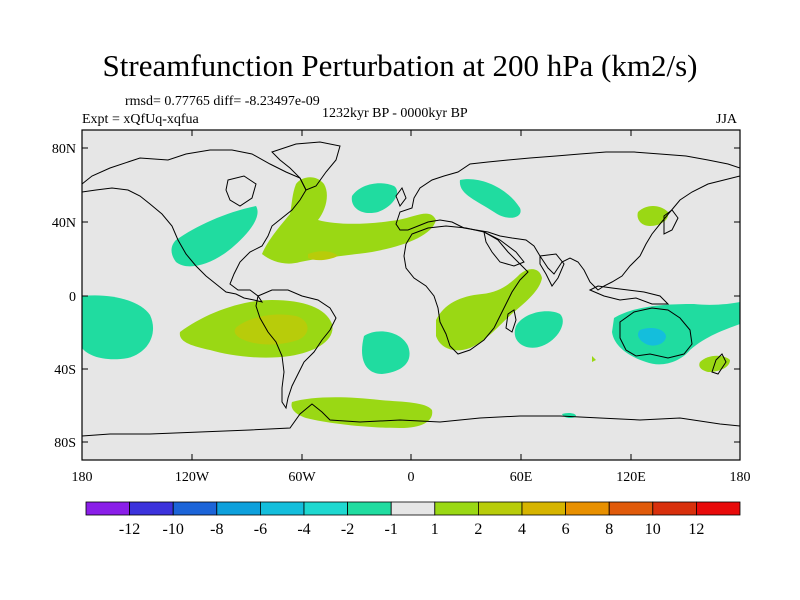 The width and height of the screenshot is (800, 600). I want to click on lat-label: 40N, so click(64, 223).